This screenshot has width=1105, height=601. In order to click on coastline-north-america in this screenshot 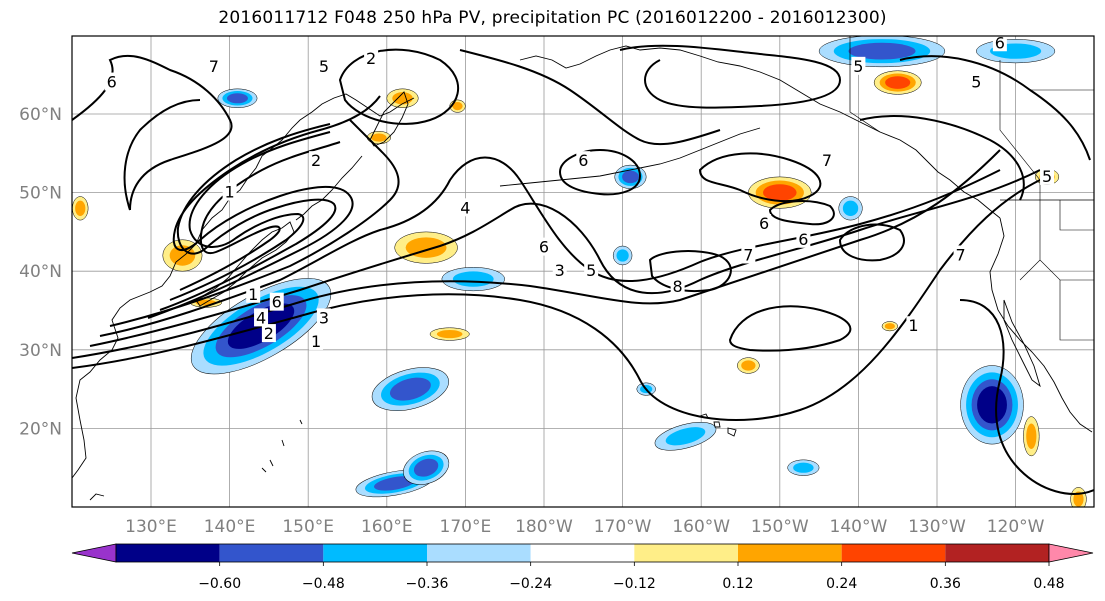, I will do `click(1041, 325)`.